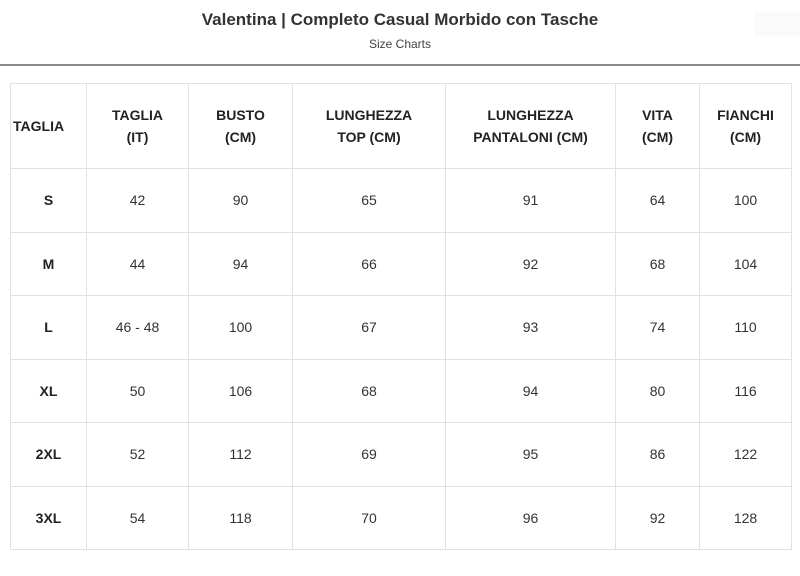  What do you see at coordinates (369, 327) in the screenshot?
I see `table-cell: 67` at bounding box center [369, 327].